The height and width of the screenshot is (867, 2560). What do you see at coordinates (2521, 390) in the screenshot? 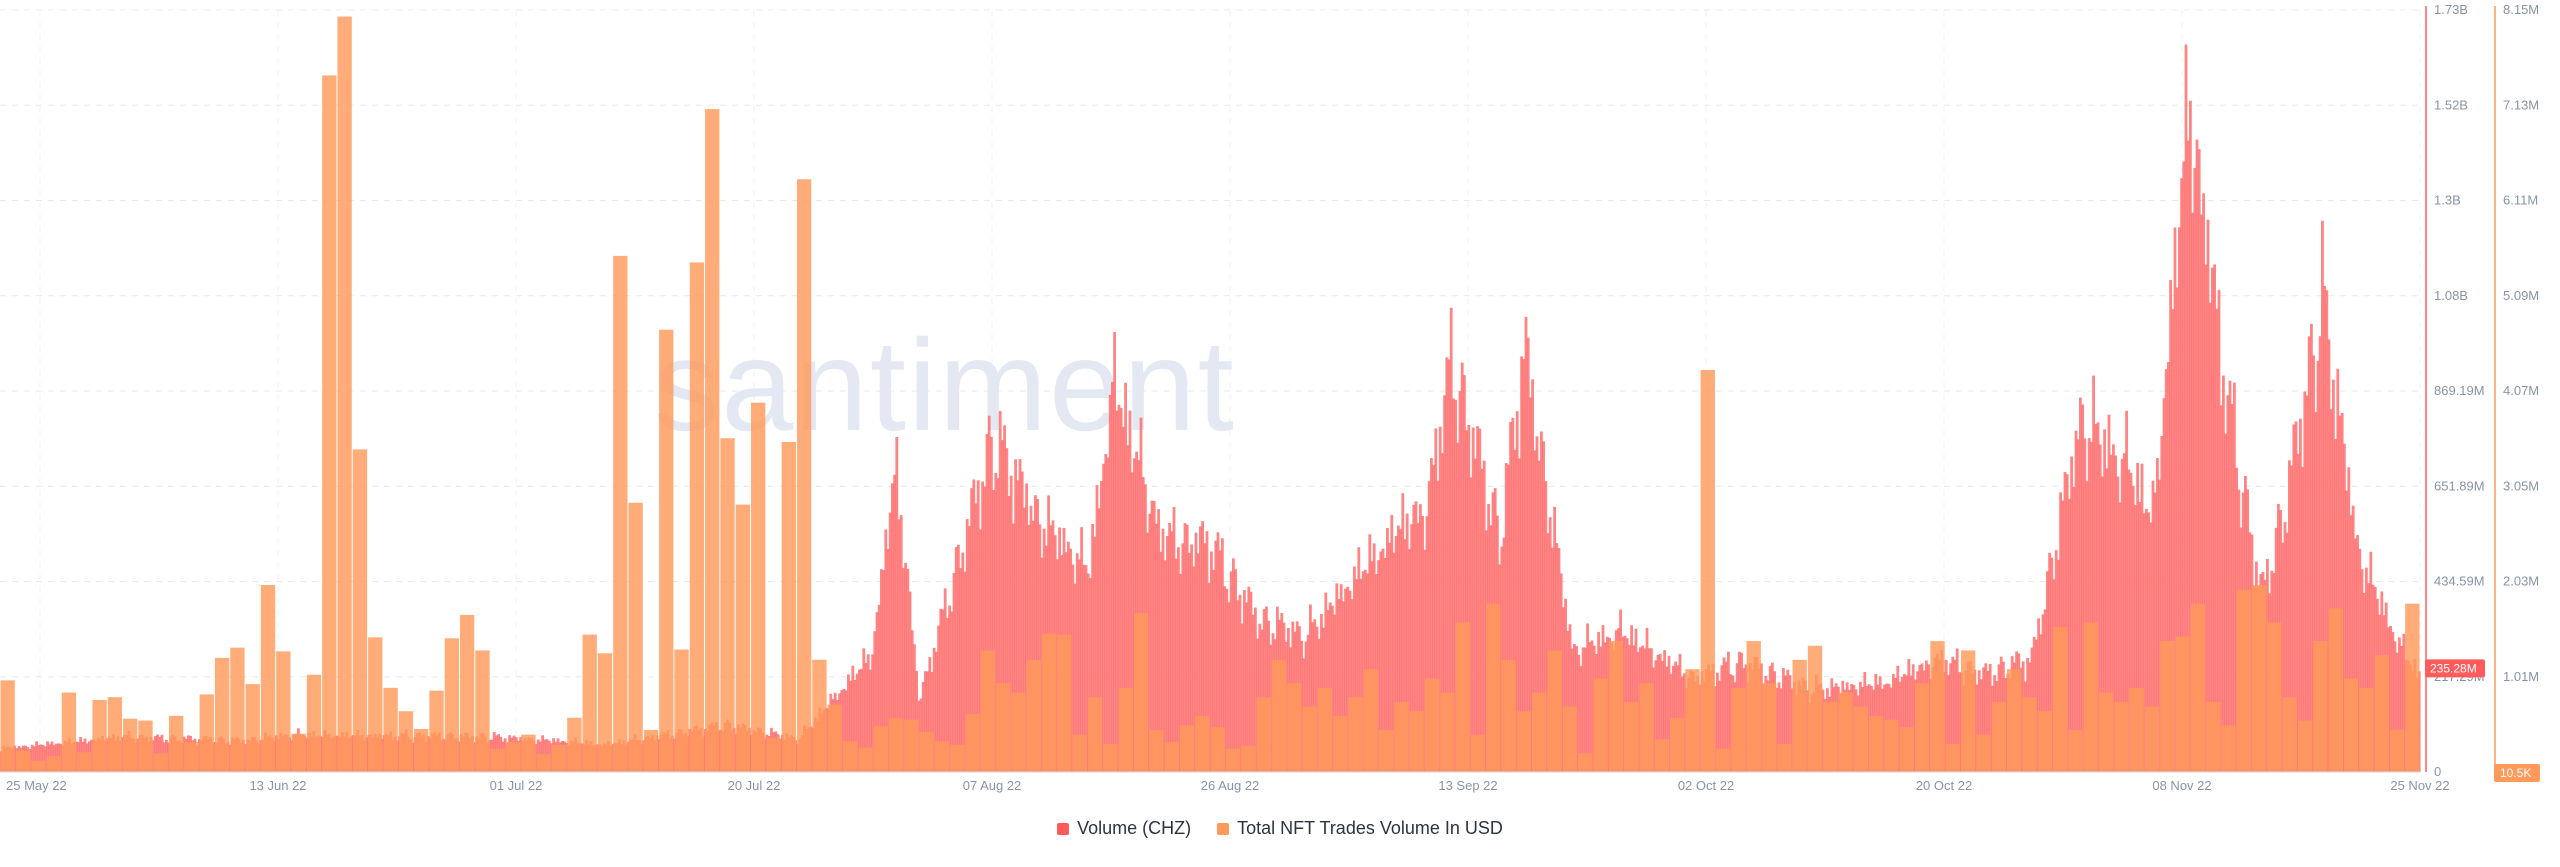
I see `y-tick-nft: 4.07M` at bounding box center [2521, 390].